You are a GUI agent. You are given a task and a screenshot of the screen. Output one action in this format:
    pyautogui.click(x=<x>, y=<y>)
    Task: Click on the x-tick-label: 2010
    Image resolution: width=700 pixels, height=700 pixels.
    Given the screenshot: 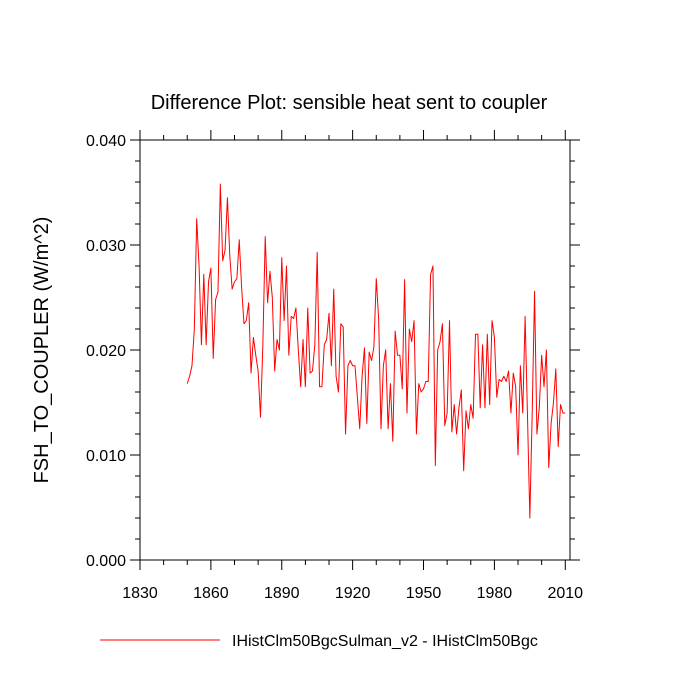 What is the action you would take?
    pyautogui.click(x=565, y=593)
    